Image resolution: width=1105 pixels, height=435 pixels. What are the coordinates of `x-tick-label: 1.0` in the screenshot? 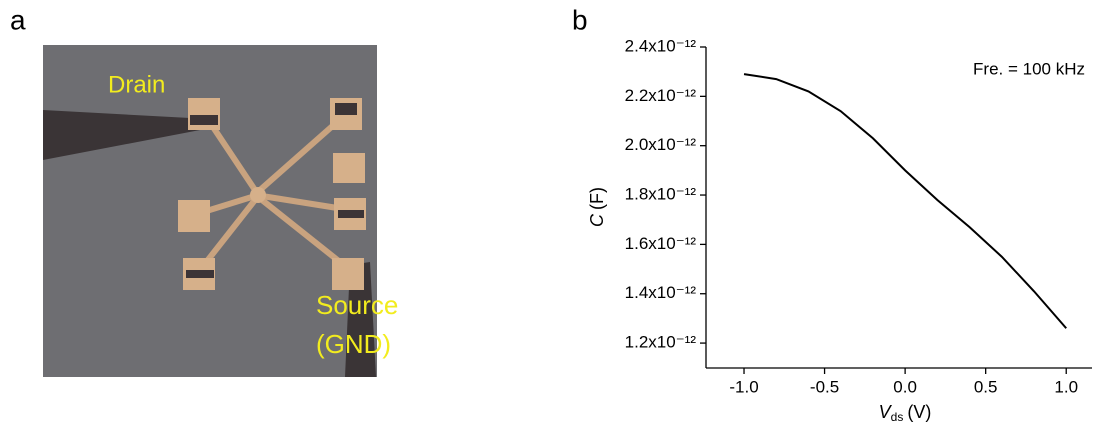 It's located at (1066, 386).